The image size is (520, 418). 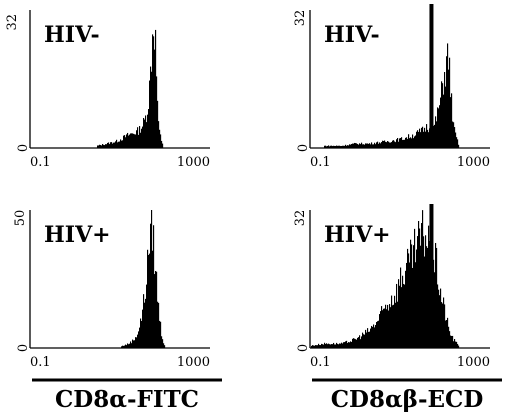 I want to click on histogram-panel-bottom-left: HIV+ 50 0 0.1 1000, so click(x=111, y=290).